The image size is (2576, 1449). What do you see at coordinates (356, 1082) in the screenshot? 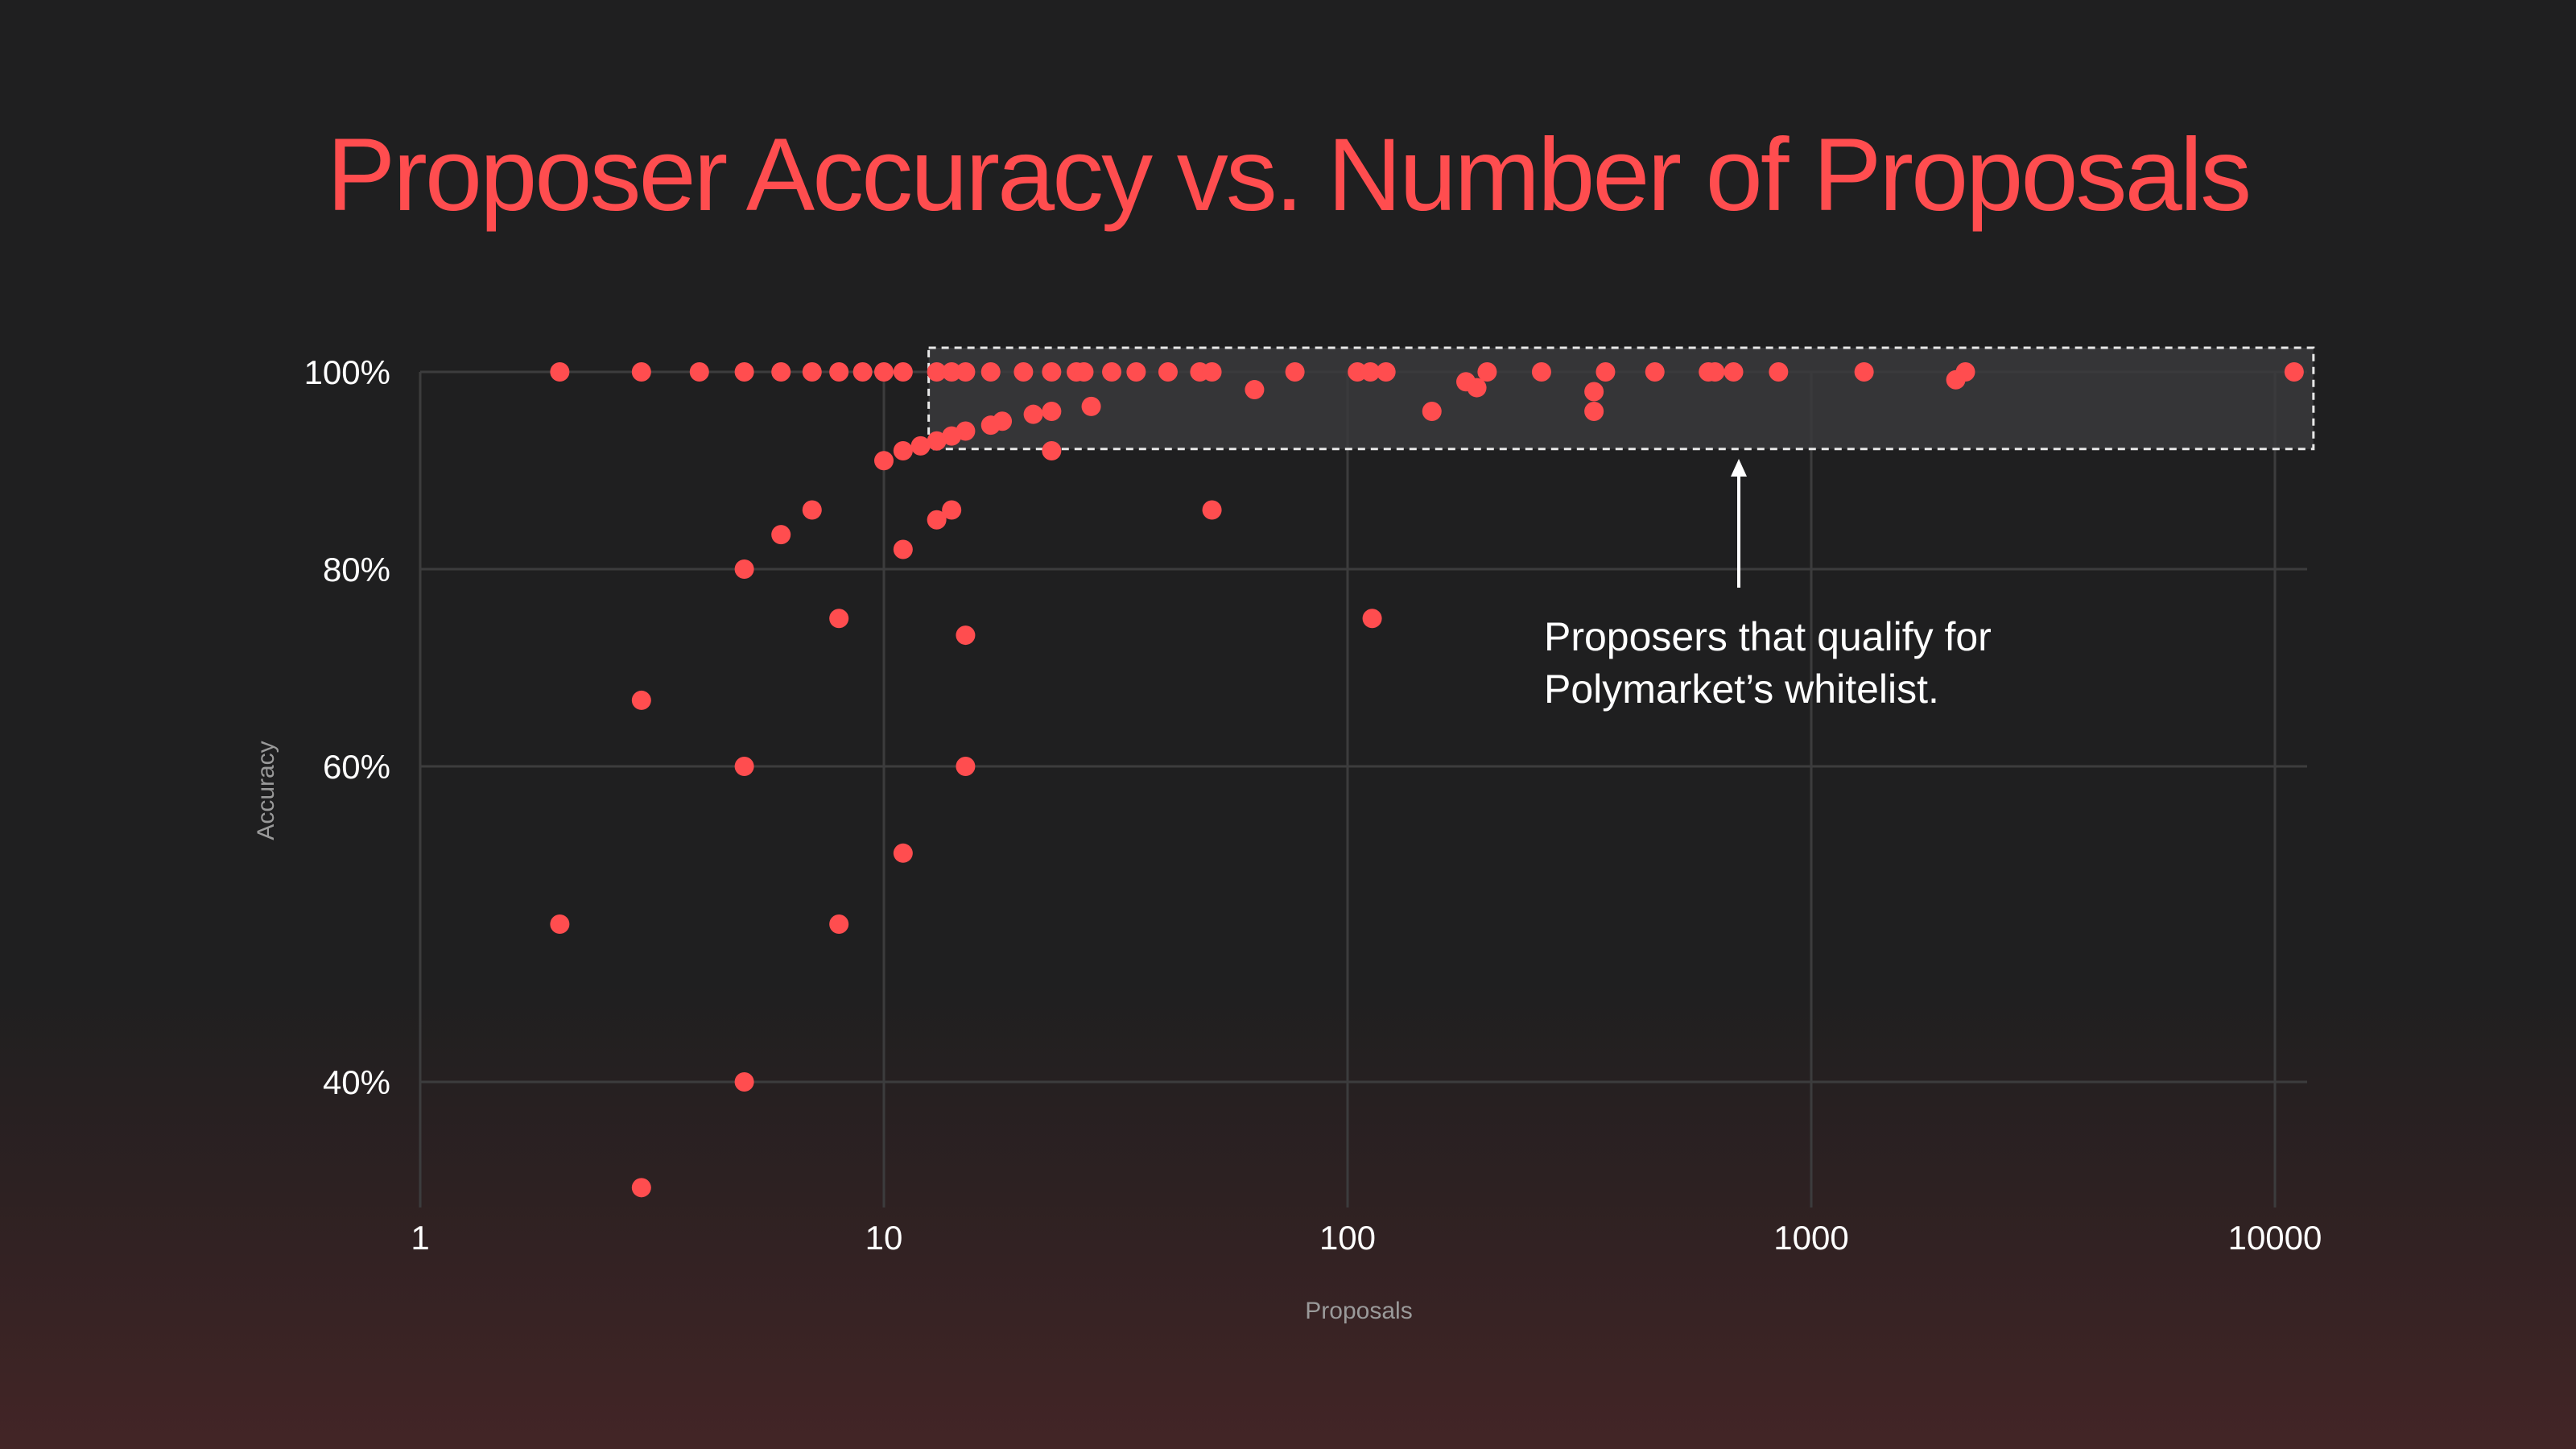
I see `y-tick-label-0: 40%` at bounding box center [356, 1082].